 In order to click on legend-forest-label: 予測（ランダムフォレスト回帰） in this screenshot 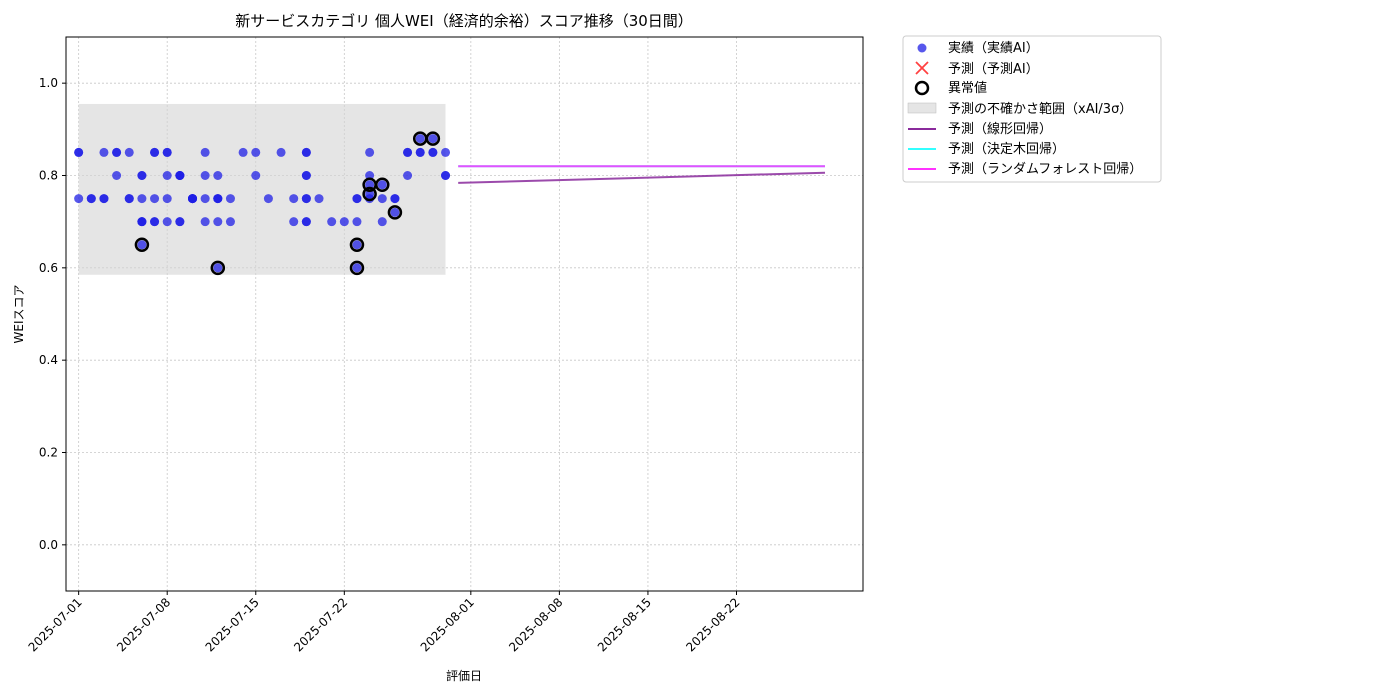, I will do `click(1045, 169)`.